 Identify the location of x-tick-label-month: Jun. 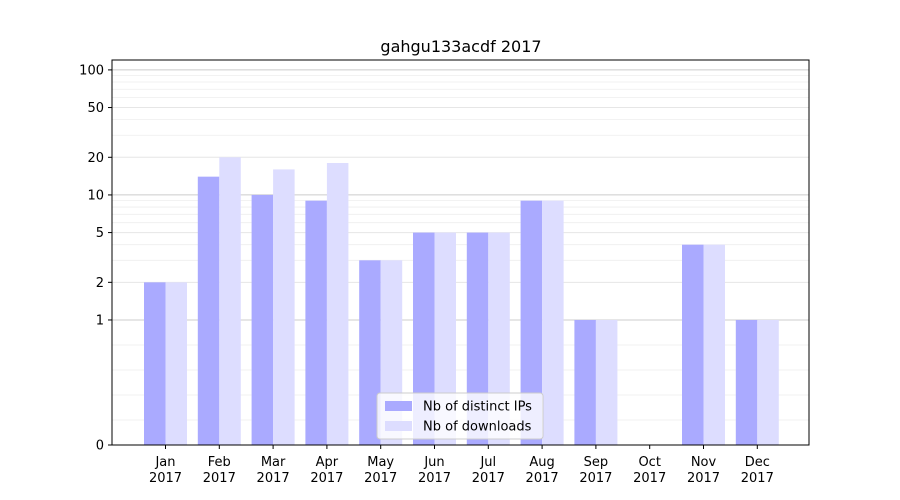
(433, 462).